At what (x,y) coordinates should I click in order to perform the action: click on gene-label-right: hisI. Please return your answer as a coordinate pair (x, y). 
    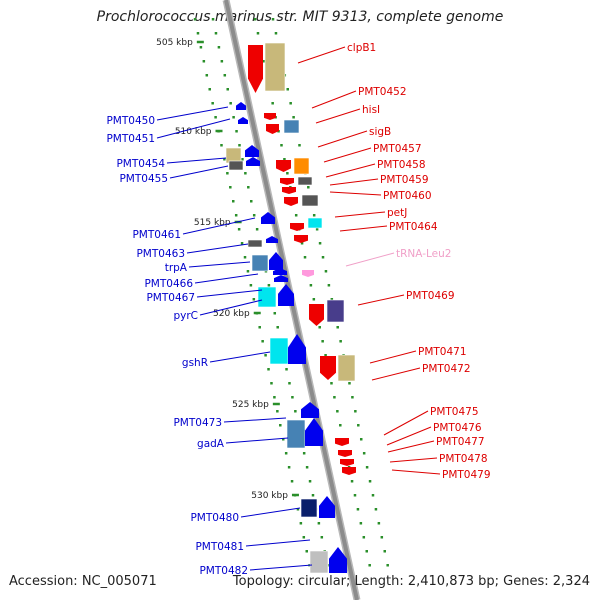
    Looking at the image, I should click on (371, 110).